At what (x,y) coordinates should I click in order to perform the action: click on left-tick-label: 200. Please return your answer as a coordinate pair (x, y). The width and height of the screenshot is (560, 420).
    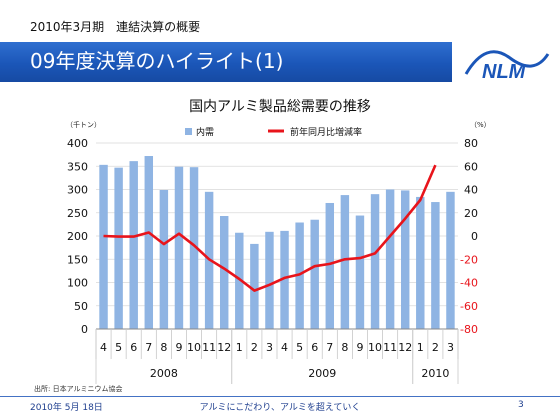
    Looking at the image, I should click on (77, 236).